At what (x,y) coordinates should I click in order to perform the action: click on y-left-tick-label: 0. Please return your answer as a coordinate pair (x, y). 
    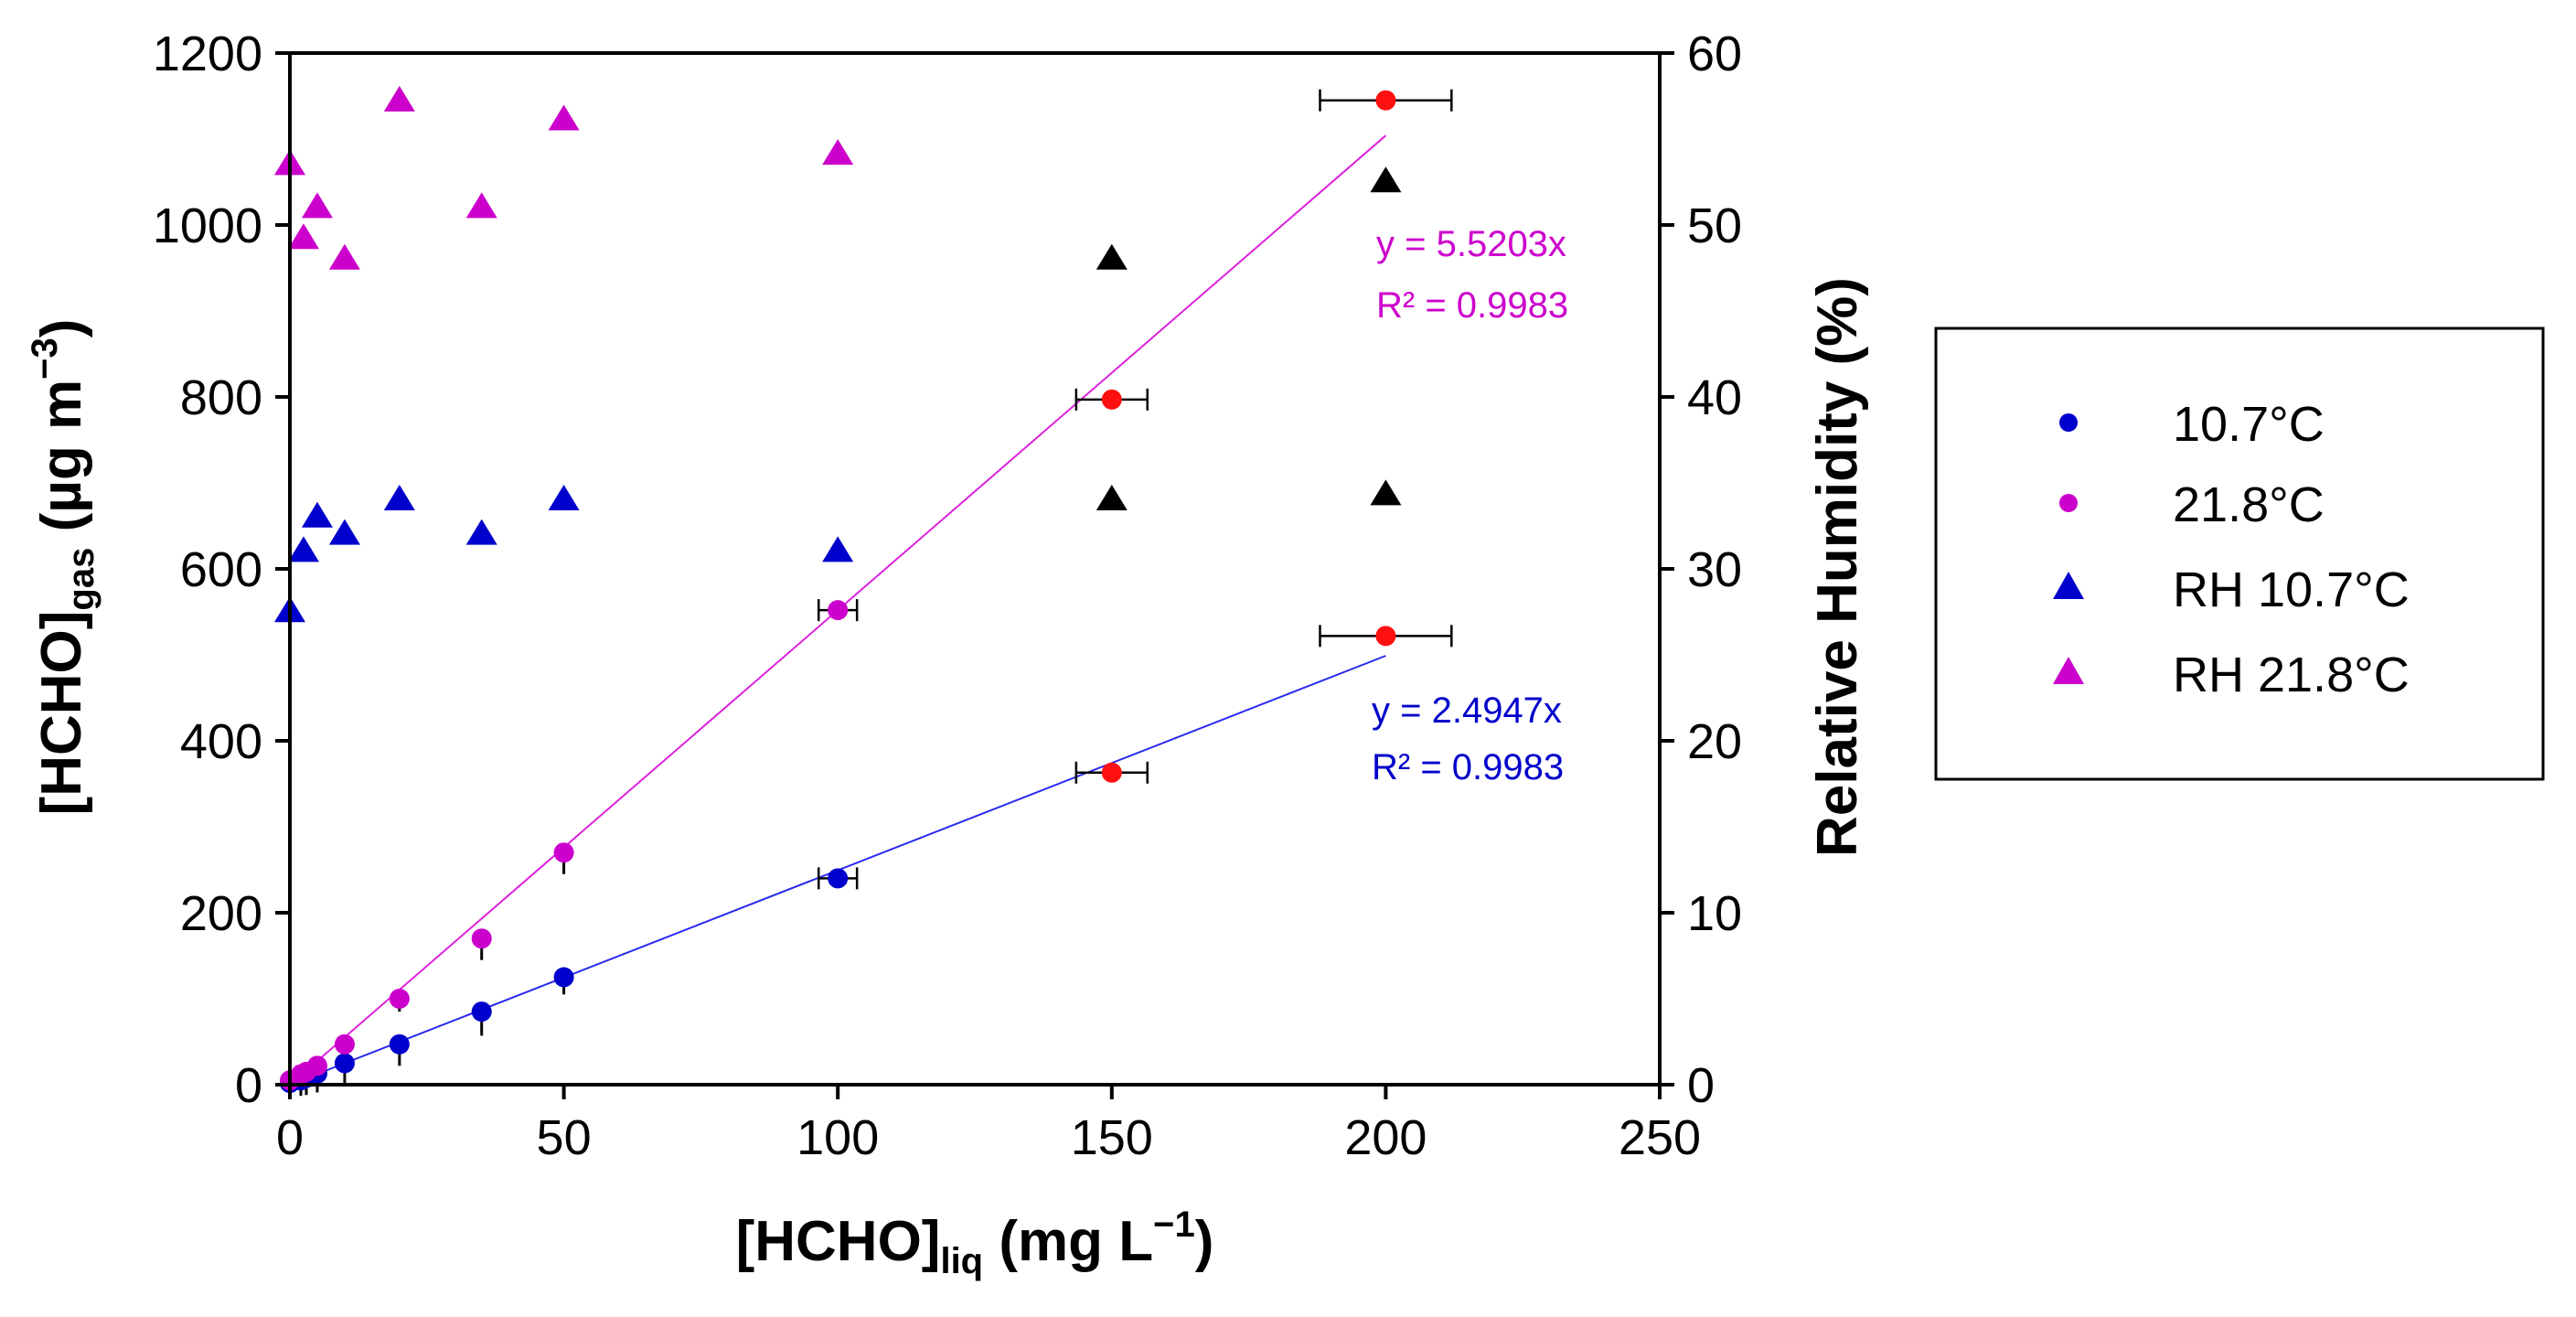
    Looking at the image, I should click on (248, 1085).